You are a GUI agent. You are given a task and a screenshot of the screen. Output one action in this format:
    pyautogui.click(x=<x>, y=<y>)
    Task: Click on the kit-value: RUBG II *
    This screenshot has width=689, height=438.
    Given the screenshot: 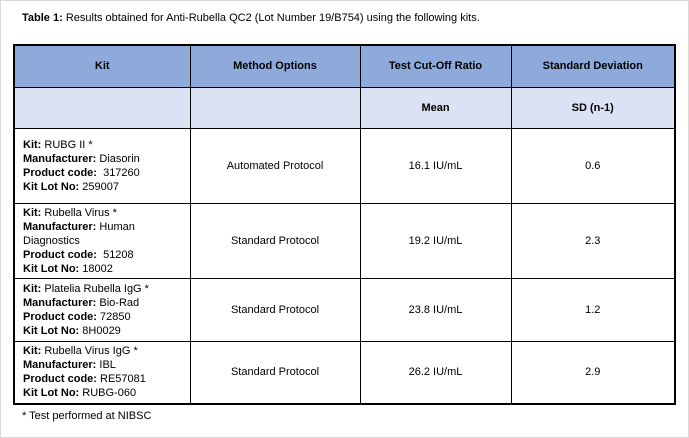 What is the action you would take?
    pyautogui.click(x=68, y=144)
    